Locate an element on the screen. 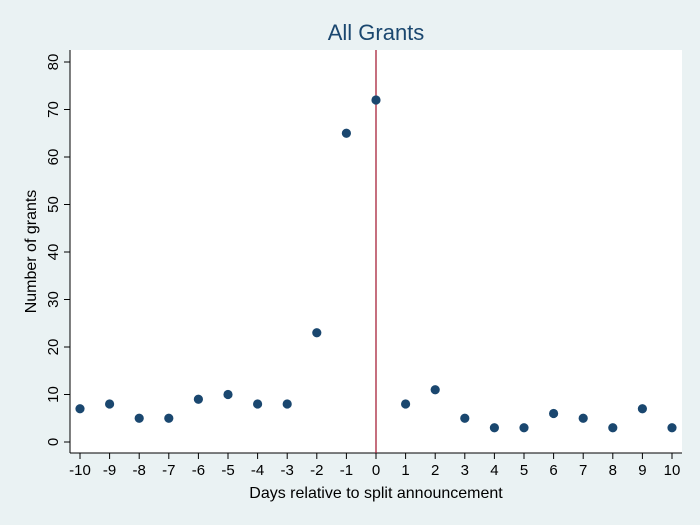 Image resolution: width=700 pixels, height=525 pixels. x-tick-label: -3 is located at coordinates (287, 470).